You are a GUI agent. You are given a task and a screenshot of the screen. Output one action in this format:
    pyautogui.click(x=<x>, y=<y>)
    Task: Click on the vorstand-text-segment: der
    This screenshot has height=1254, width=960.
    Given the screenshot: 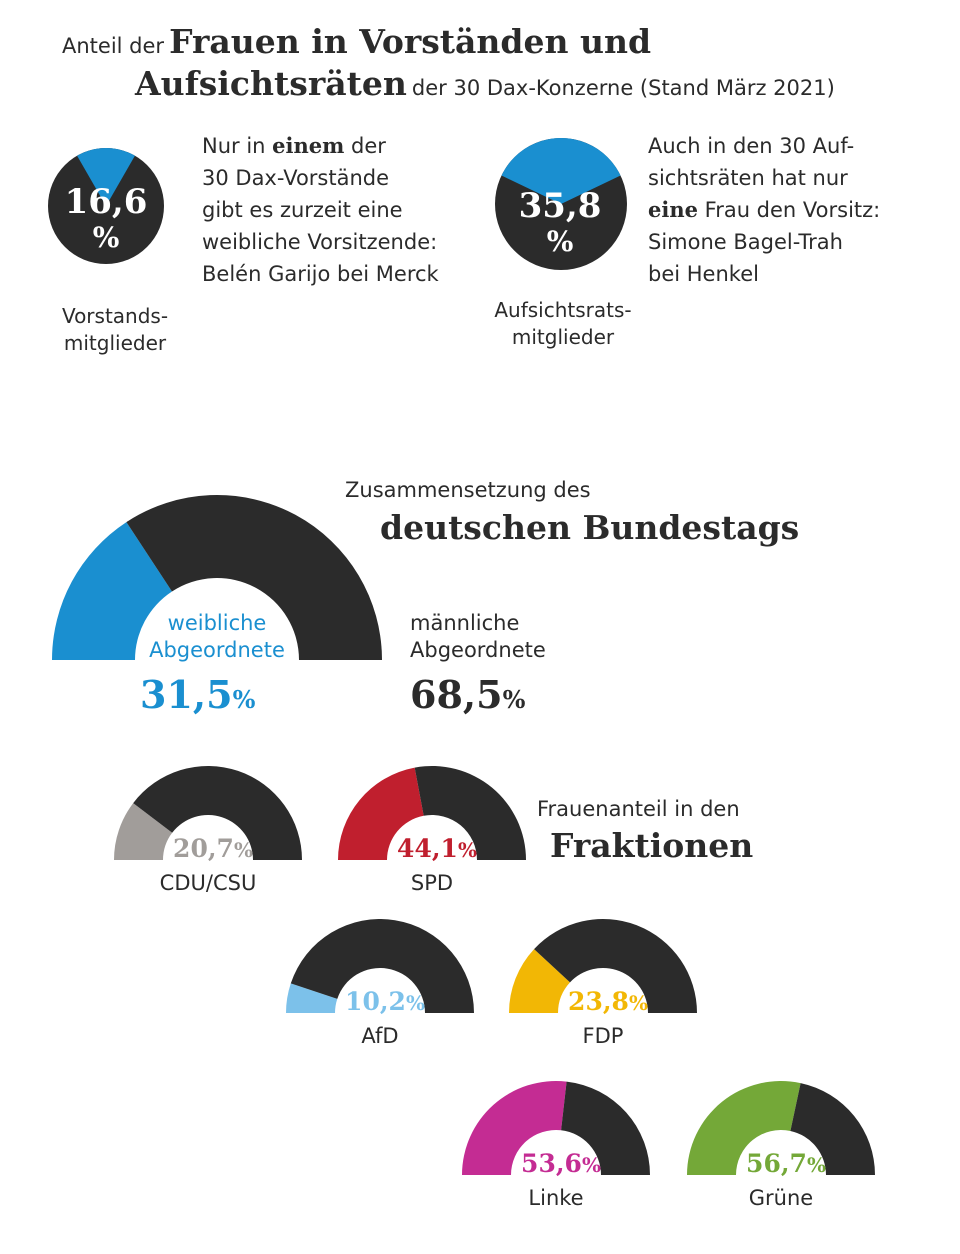 What is the action you would take?
    pyautogui.click(x=365, y=146)
    